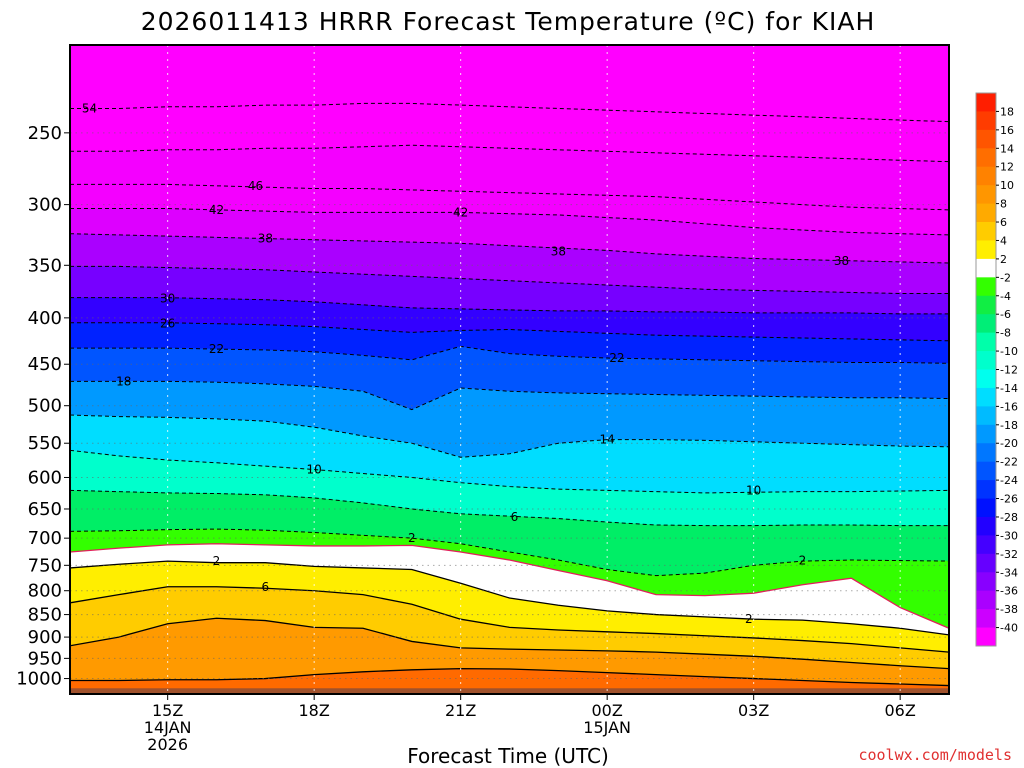  I want to click on x-tick-label: 14JAN, so click(168, 727).